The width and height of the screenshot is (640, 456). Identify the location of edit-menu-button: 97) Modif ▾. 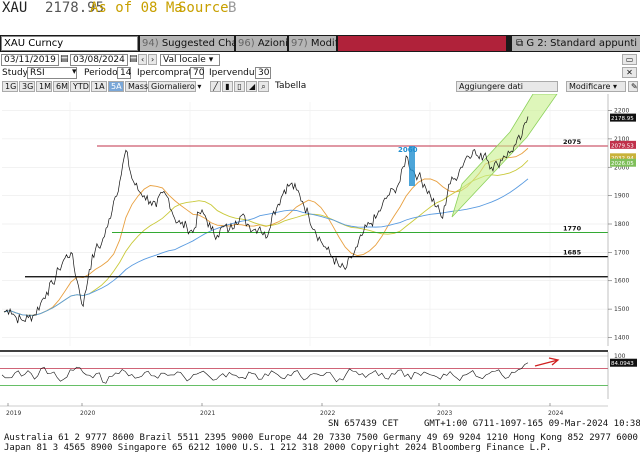
(317, 43).